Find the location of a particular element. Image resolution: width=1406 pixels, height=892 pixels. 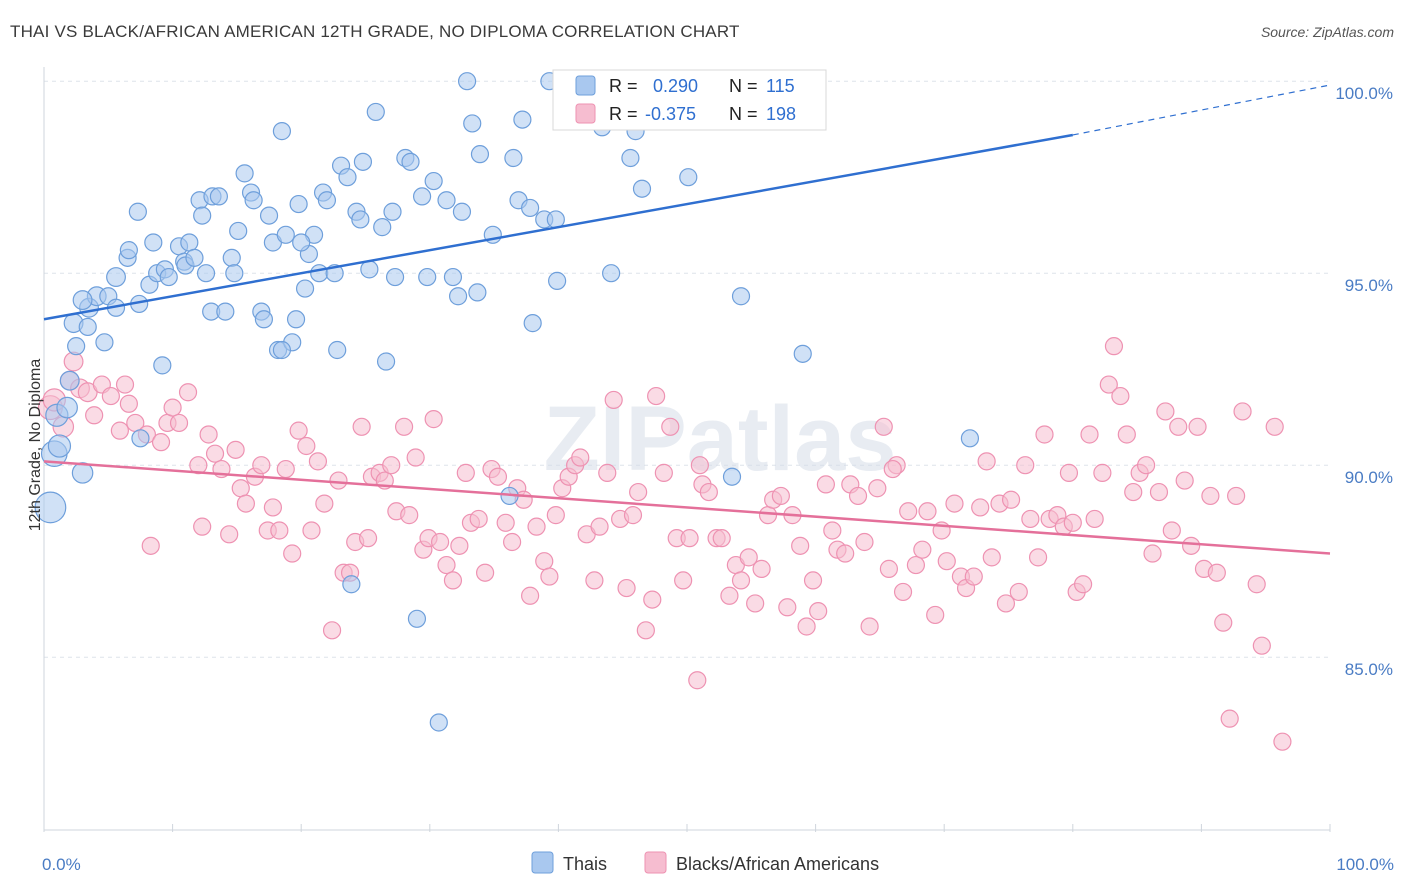

y-tick-label: 95.0% is located at coordinates (1369, 285).